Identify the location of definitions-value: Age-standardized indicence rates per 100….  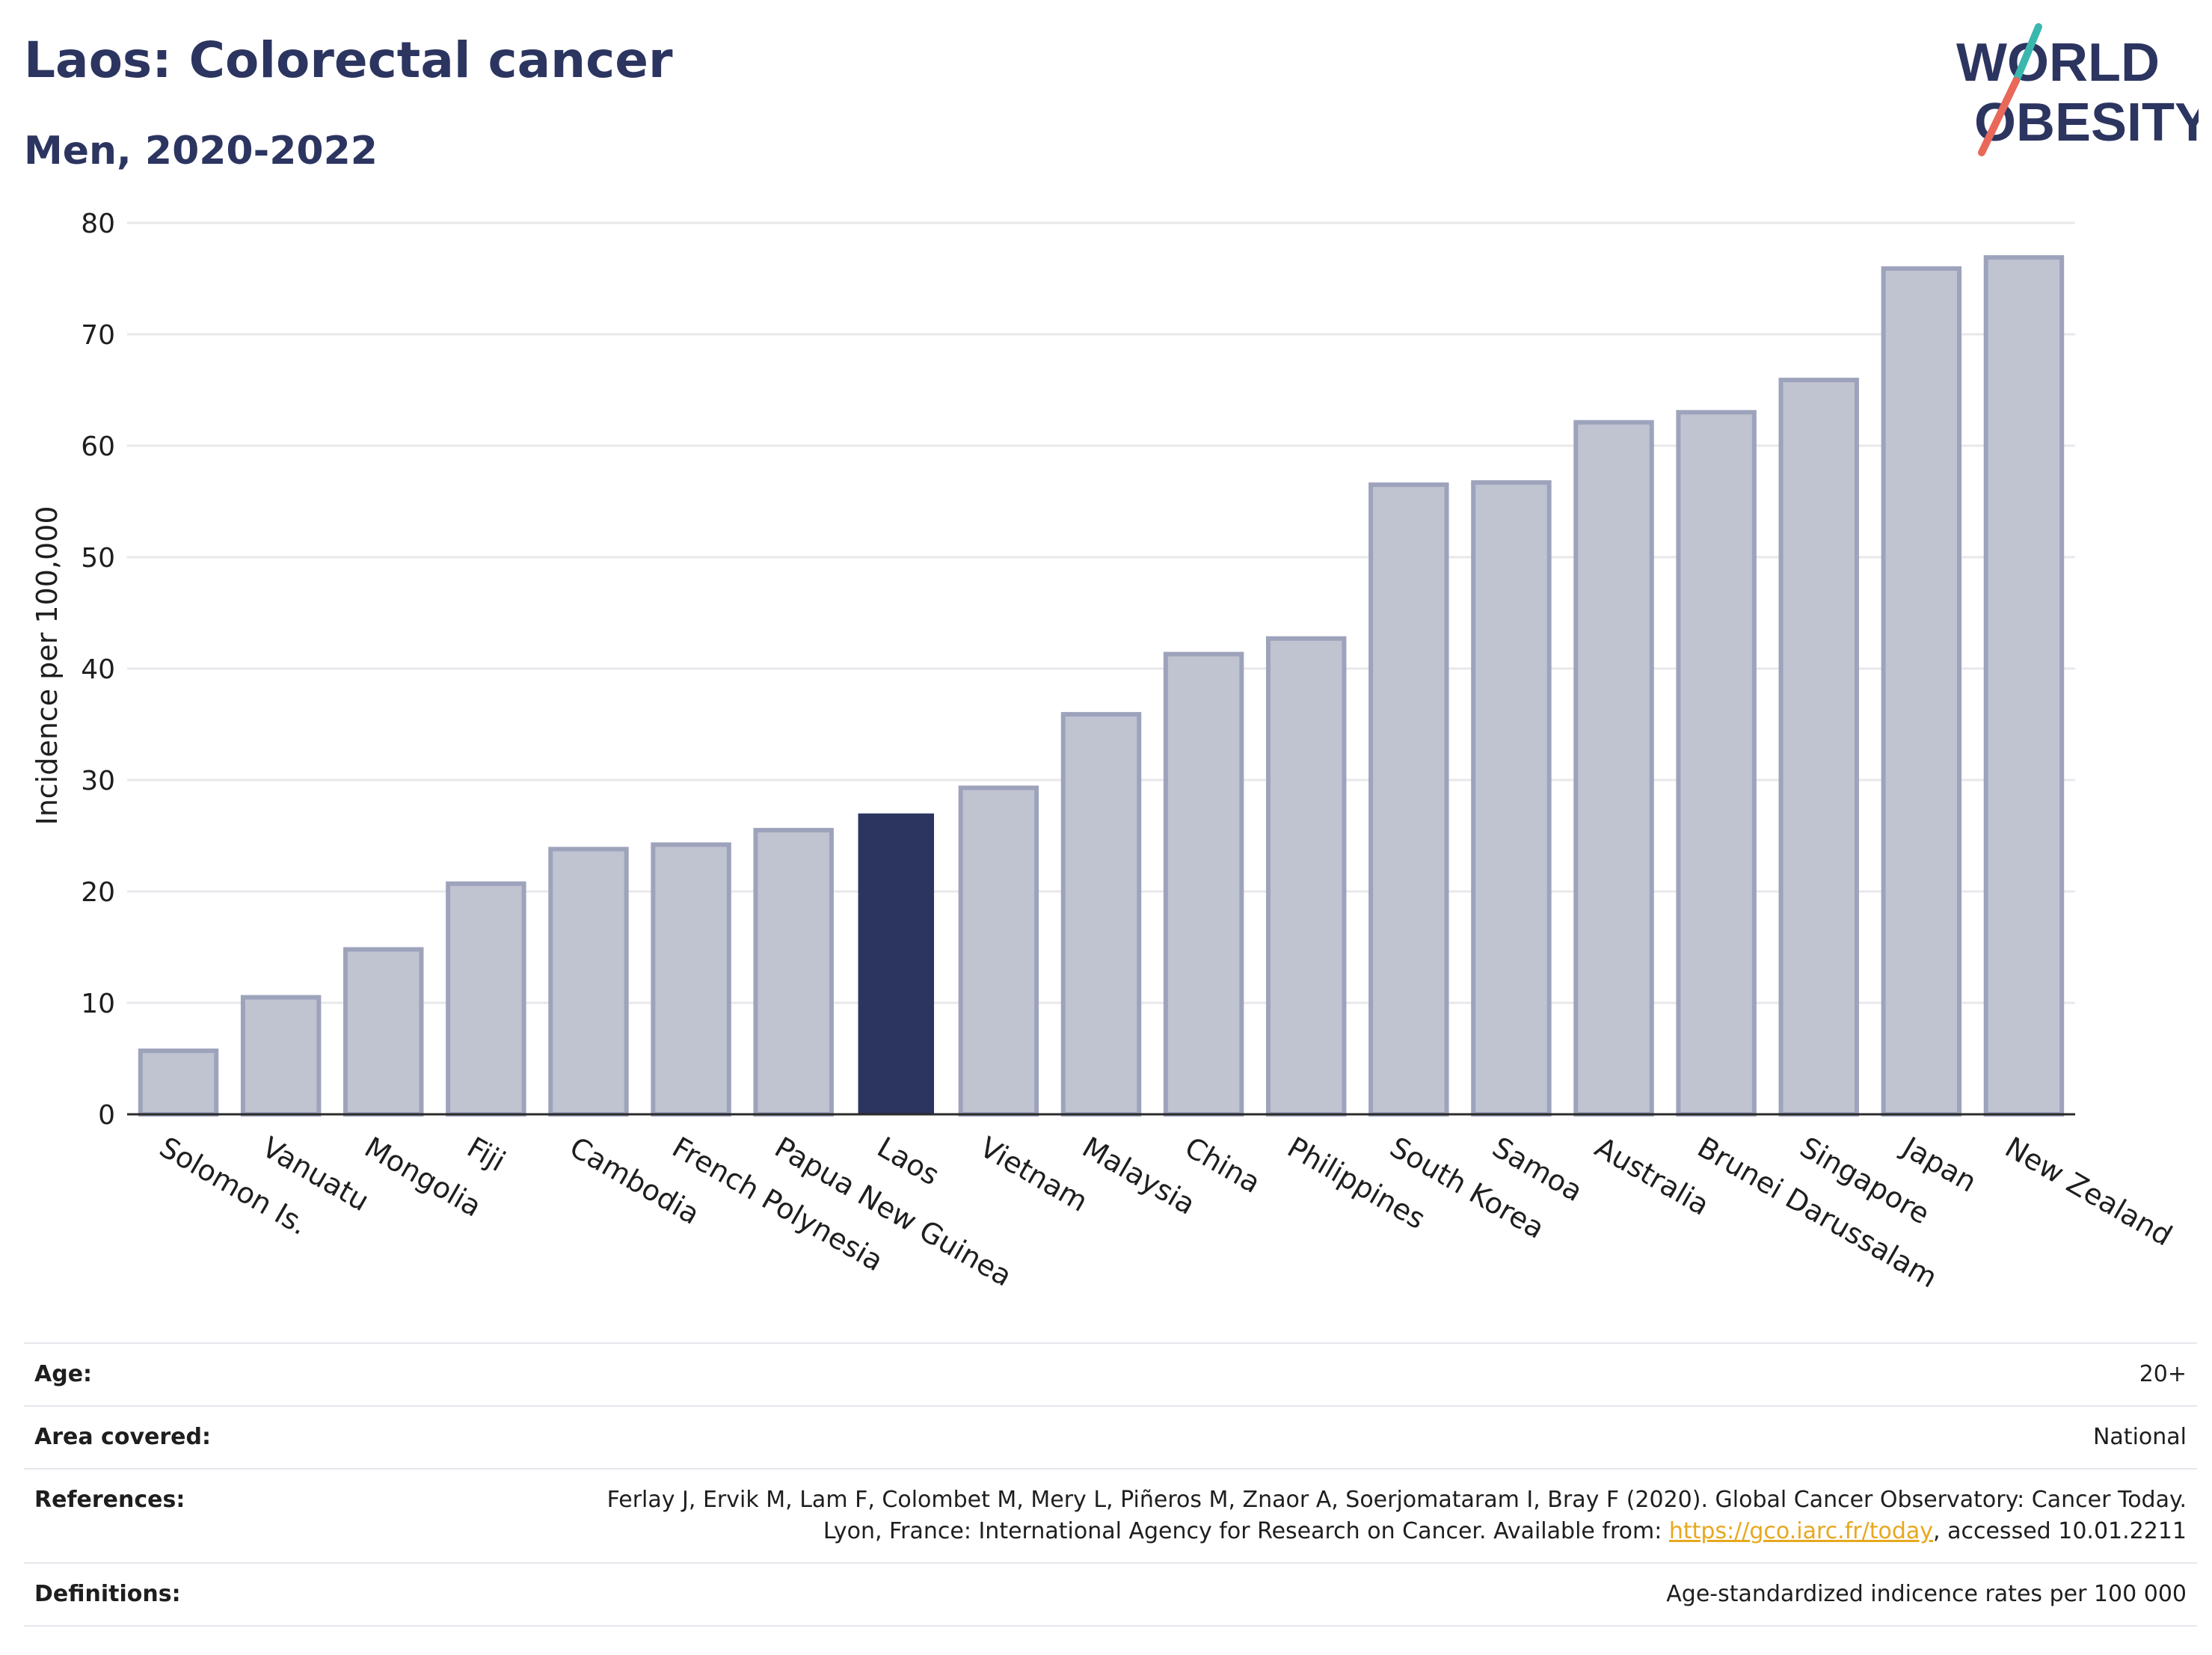
(1926, 1594).